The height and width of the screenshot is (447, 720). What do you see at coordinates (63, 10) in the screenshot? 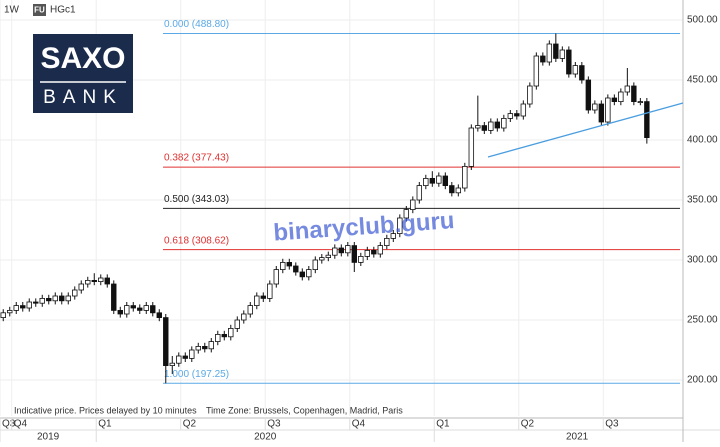
I see `symbol: HGc1` at bounding box center [63, 10].